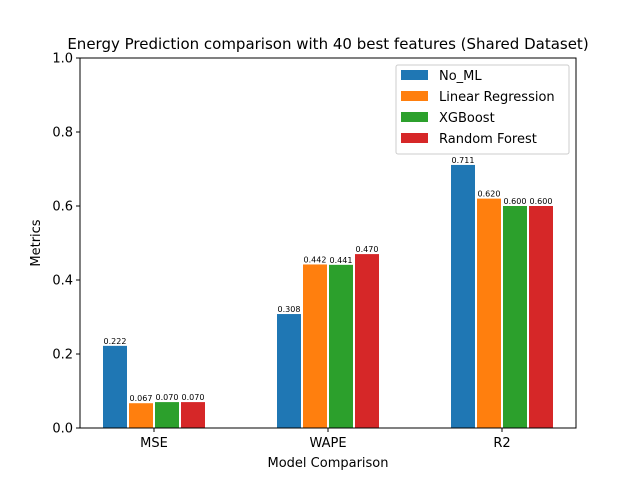  What do you see at coordinates (328, 463) in the screenshot?
I see `x-axis-title: Model Comparison` at bounding box center [328, 463].